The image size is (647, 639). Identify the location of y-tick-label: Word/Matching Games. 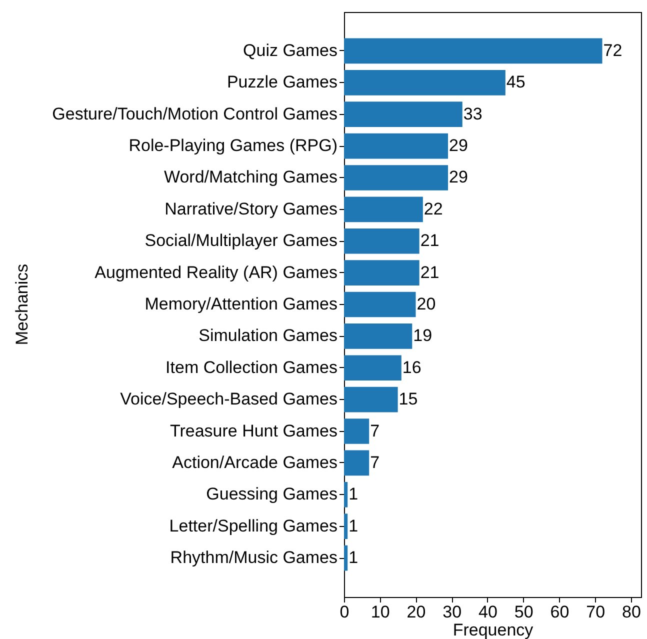
(251, 177).